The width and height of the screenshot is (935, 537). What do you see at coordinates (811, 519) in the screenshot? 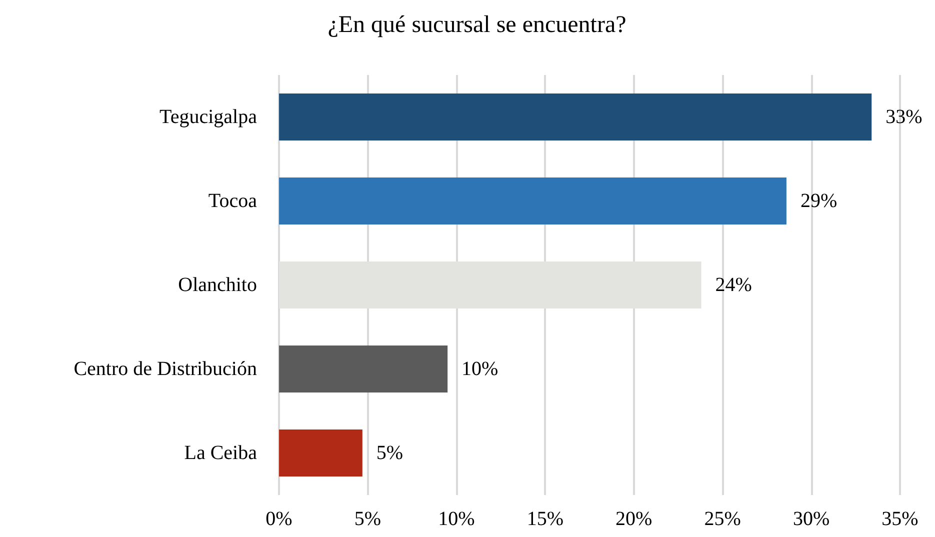
I see `x-tick-label: 30%` at bounding box center [811, 519].